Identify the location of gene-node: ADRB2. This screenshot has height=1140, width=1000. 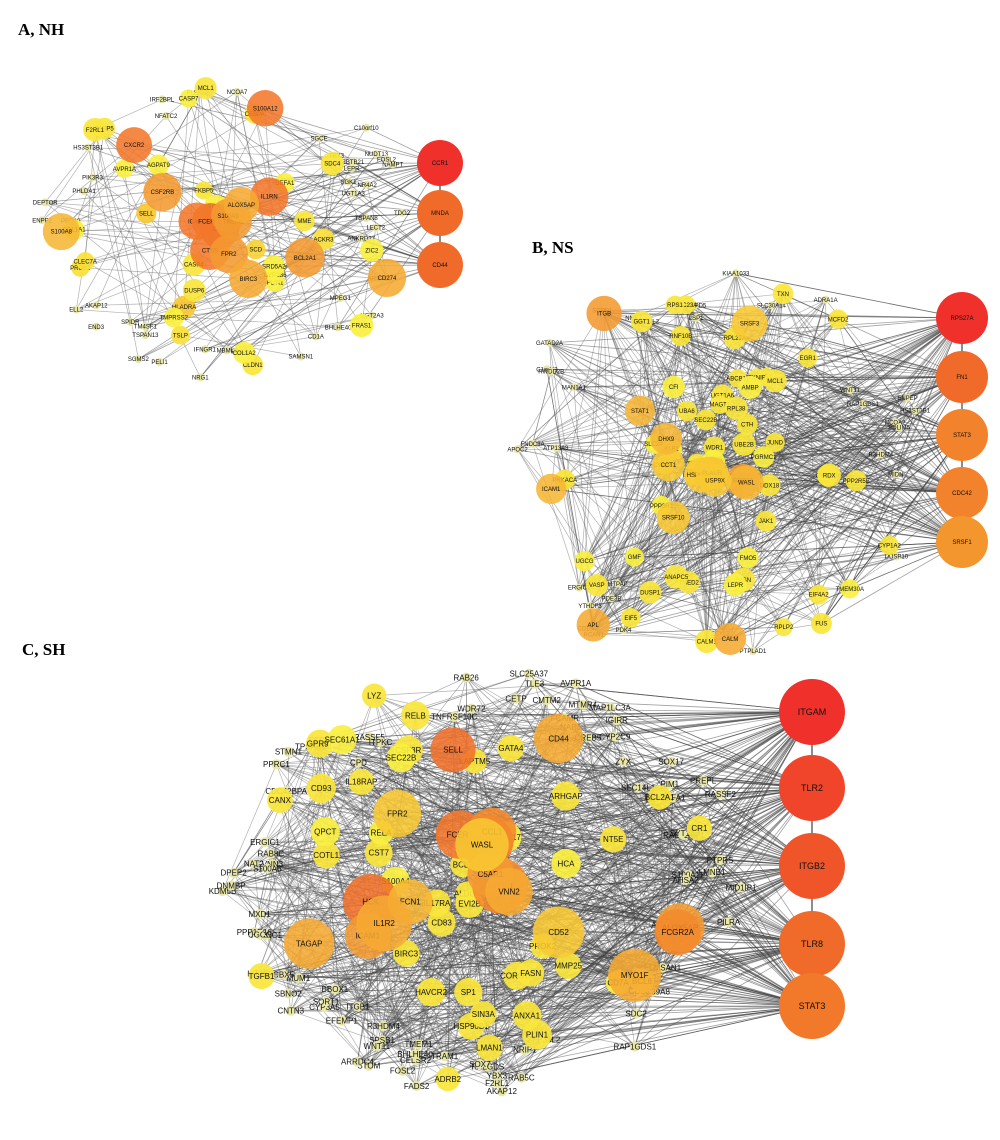
(448, 1079).